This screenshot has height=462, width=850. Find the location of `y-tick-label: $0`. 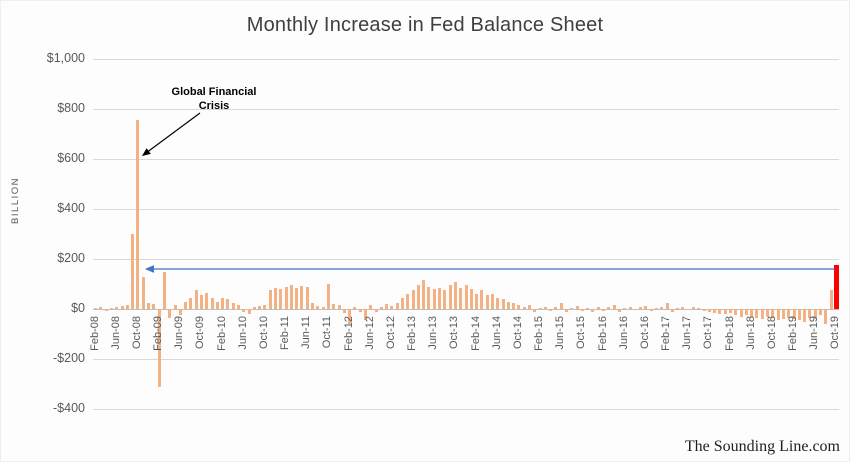

y-tick-label: $0 is located at coordinates (78, 308).